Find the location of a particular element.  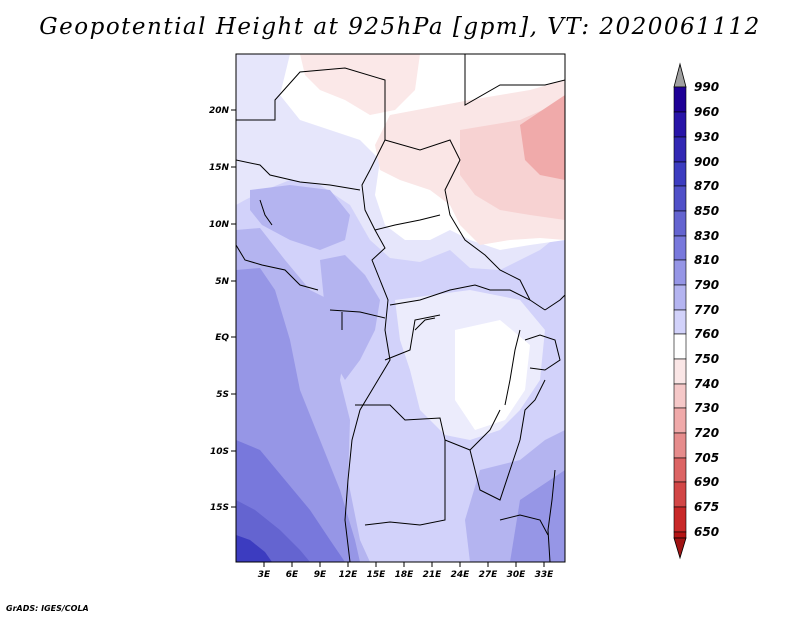

colorbar-label-850: 850 is located at coordinates (706, 211).